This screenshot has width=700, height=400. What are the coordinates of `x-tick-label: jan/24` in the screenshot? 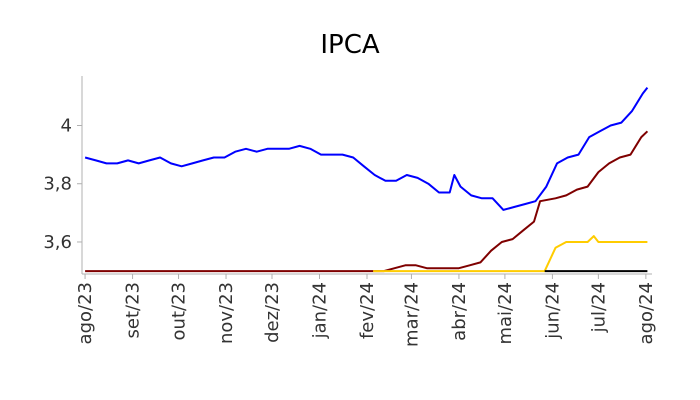 It's located at (320, 310).